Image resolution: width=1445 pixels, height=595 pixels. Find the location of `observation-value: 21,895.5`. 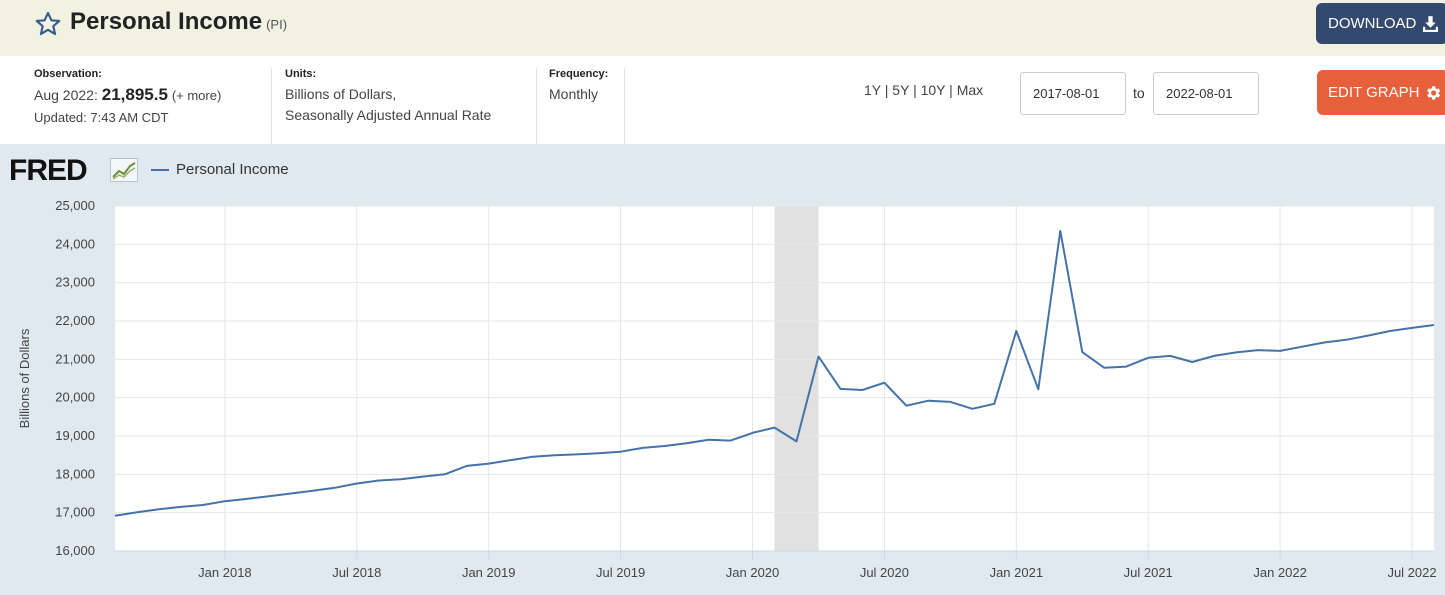

observation-value: 21,895.5 is located at coordinates (134, 94).